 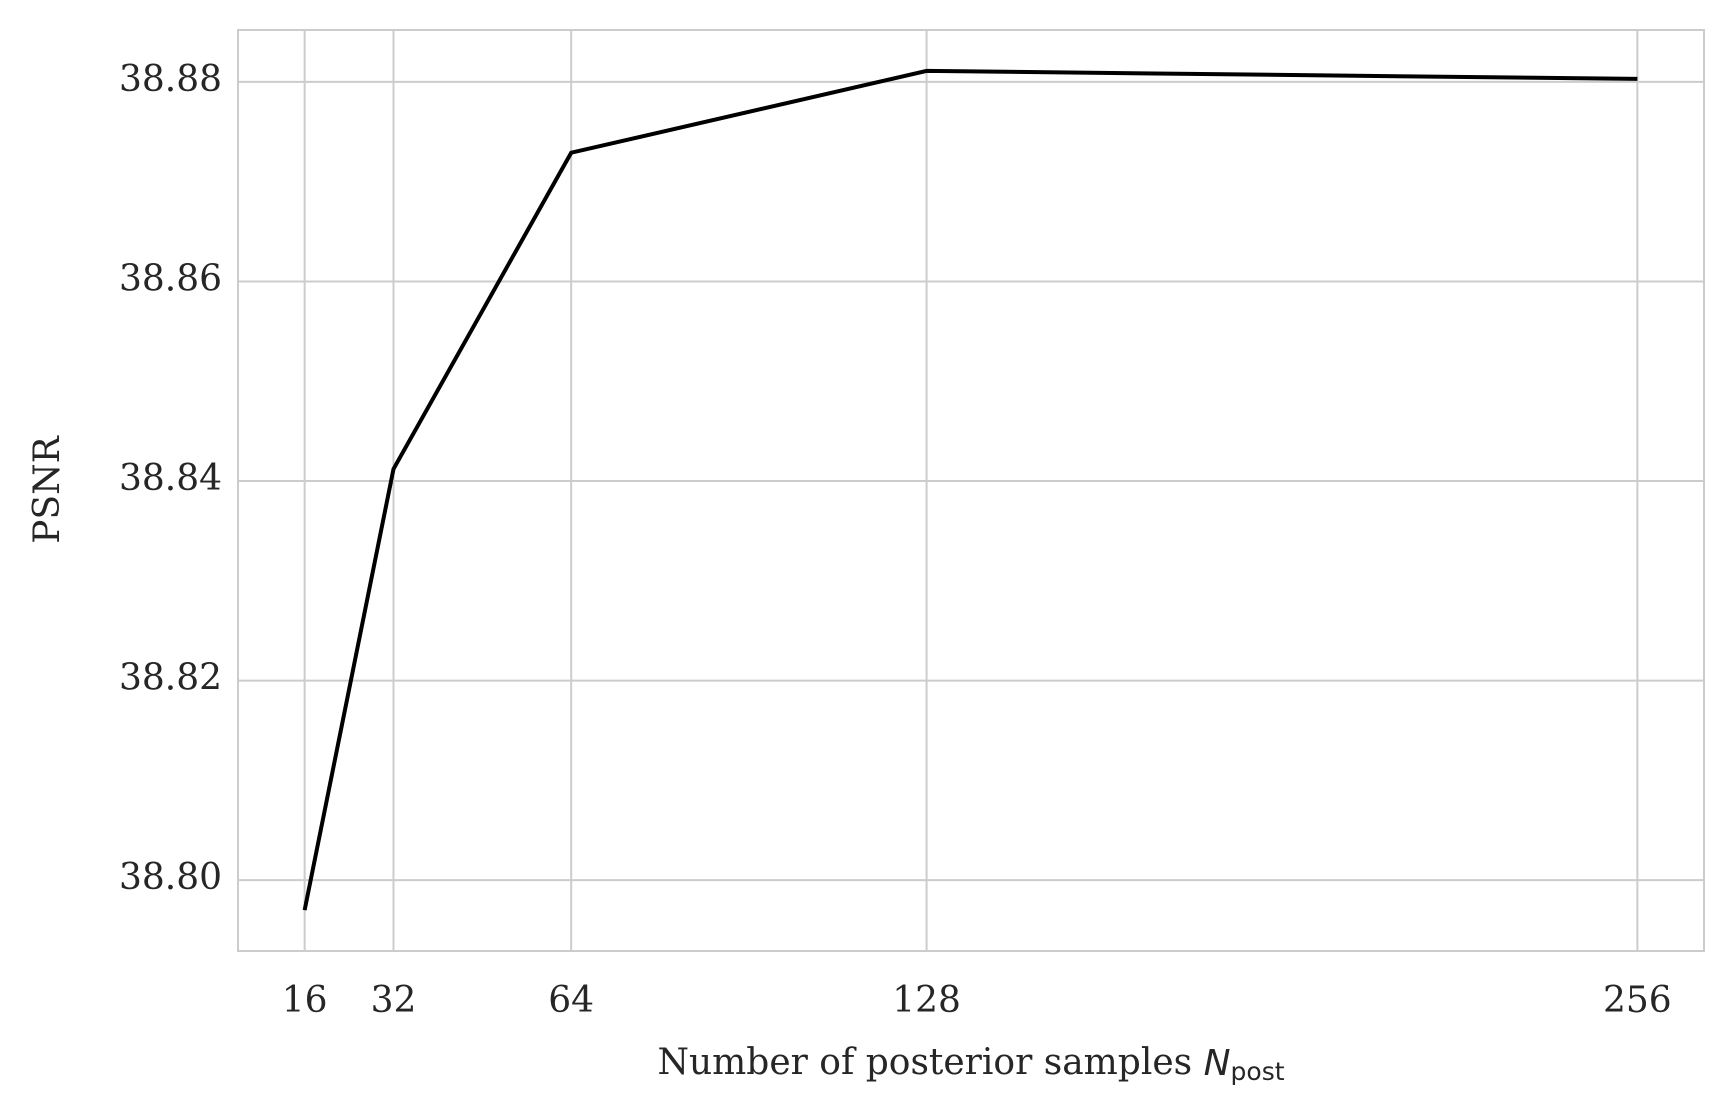 I want to click on x-axis-label: Number of posterior samples Npost, so click(x=970, y=1064).